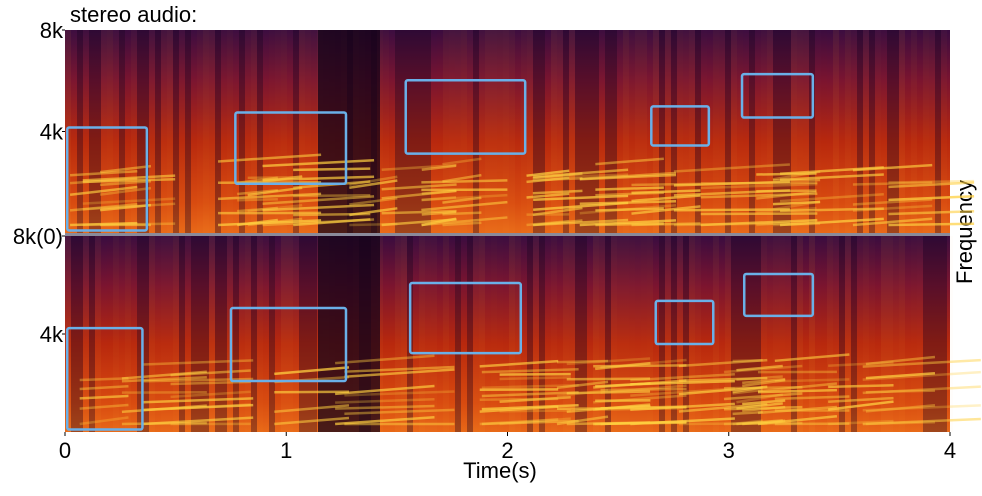 The height and width of the screenshot is (496, 982). I want to click on x-tick-label: 3, so click(729, 450).